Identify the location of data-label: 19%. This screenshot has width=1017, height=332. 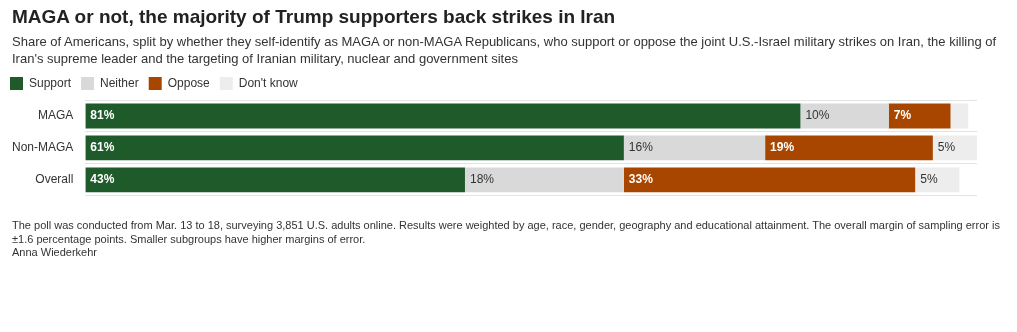
(782, 147).